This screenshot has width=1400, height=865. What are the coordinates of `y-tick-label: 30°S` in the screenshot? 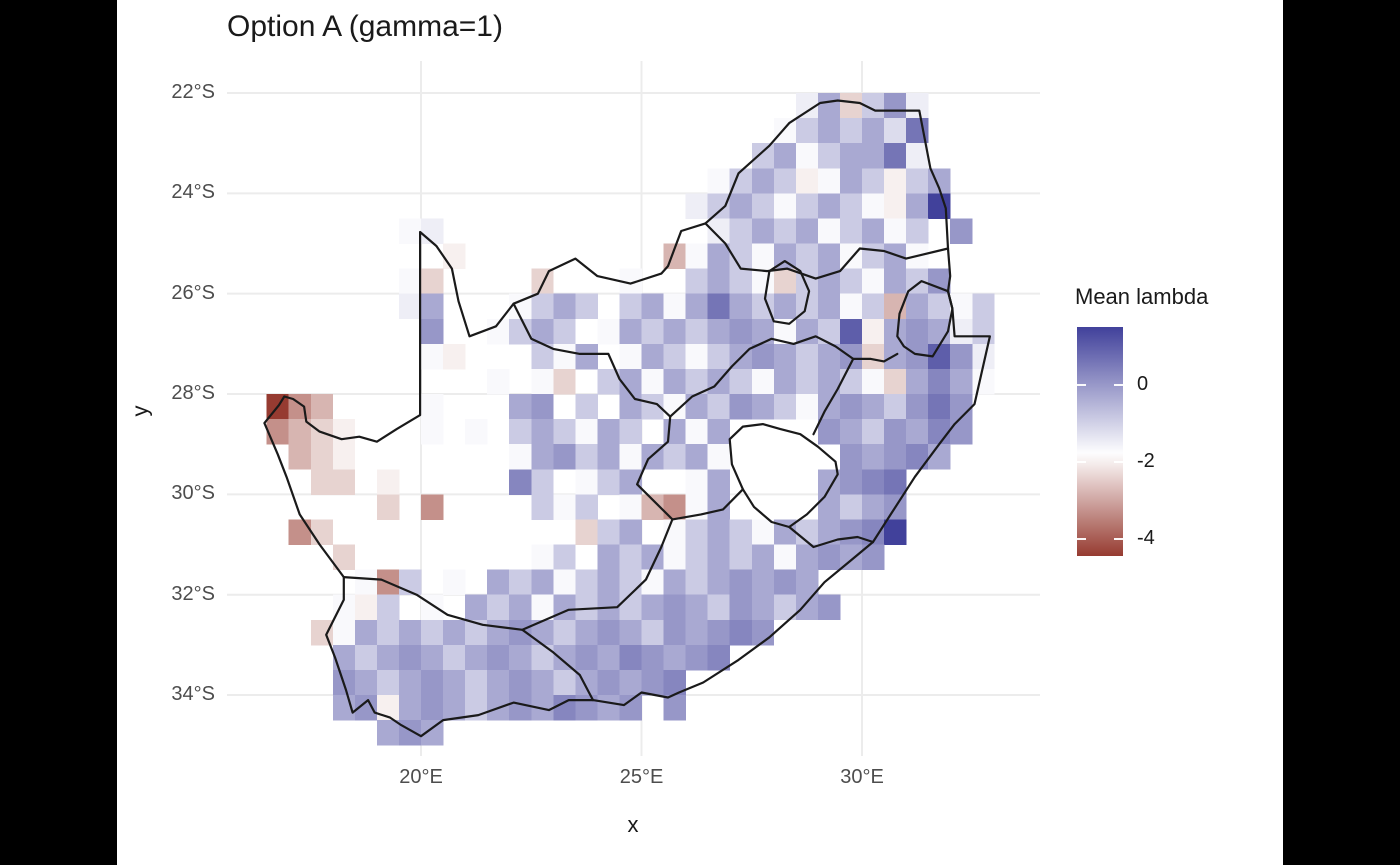 It's located at (193, 493).